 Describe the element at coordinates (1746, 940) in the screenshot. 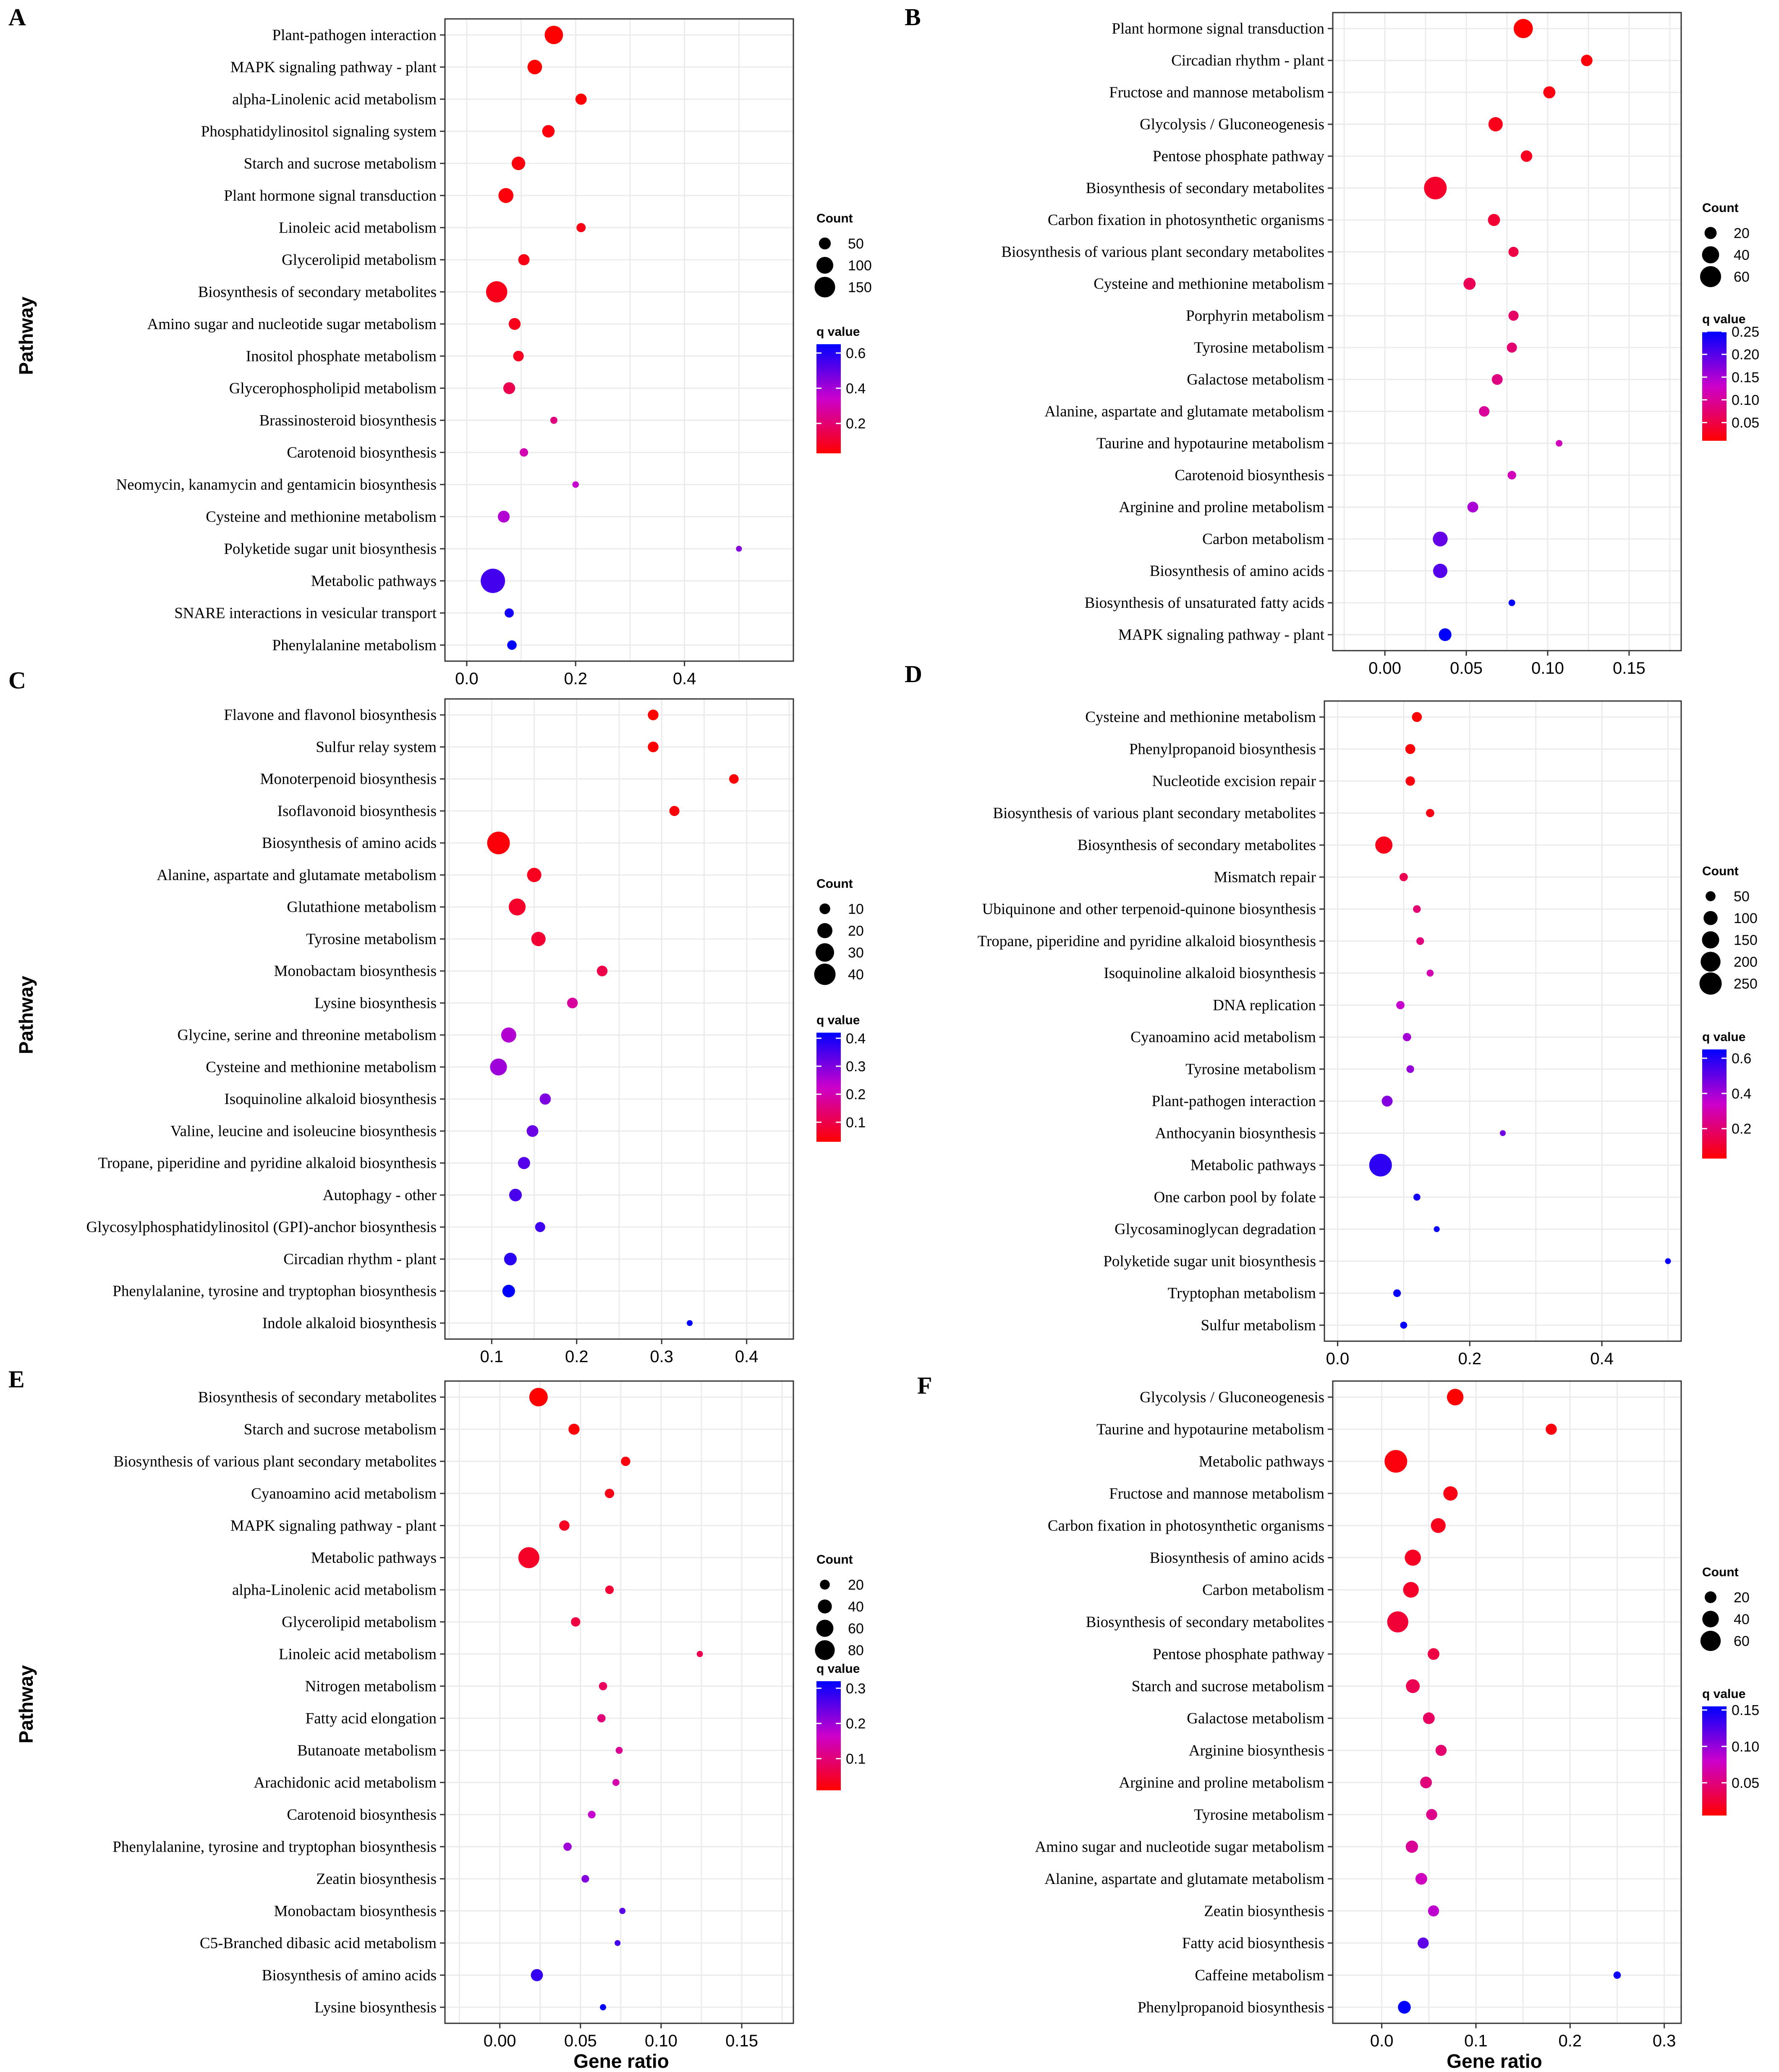

I see `count-legend-label: 150` at that location.